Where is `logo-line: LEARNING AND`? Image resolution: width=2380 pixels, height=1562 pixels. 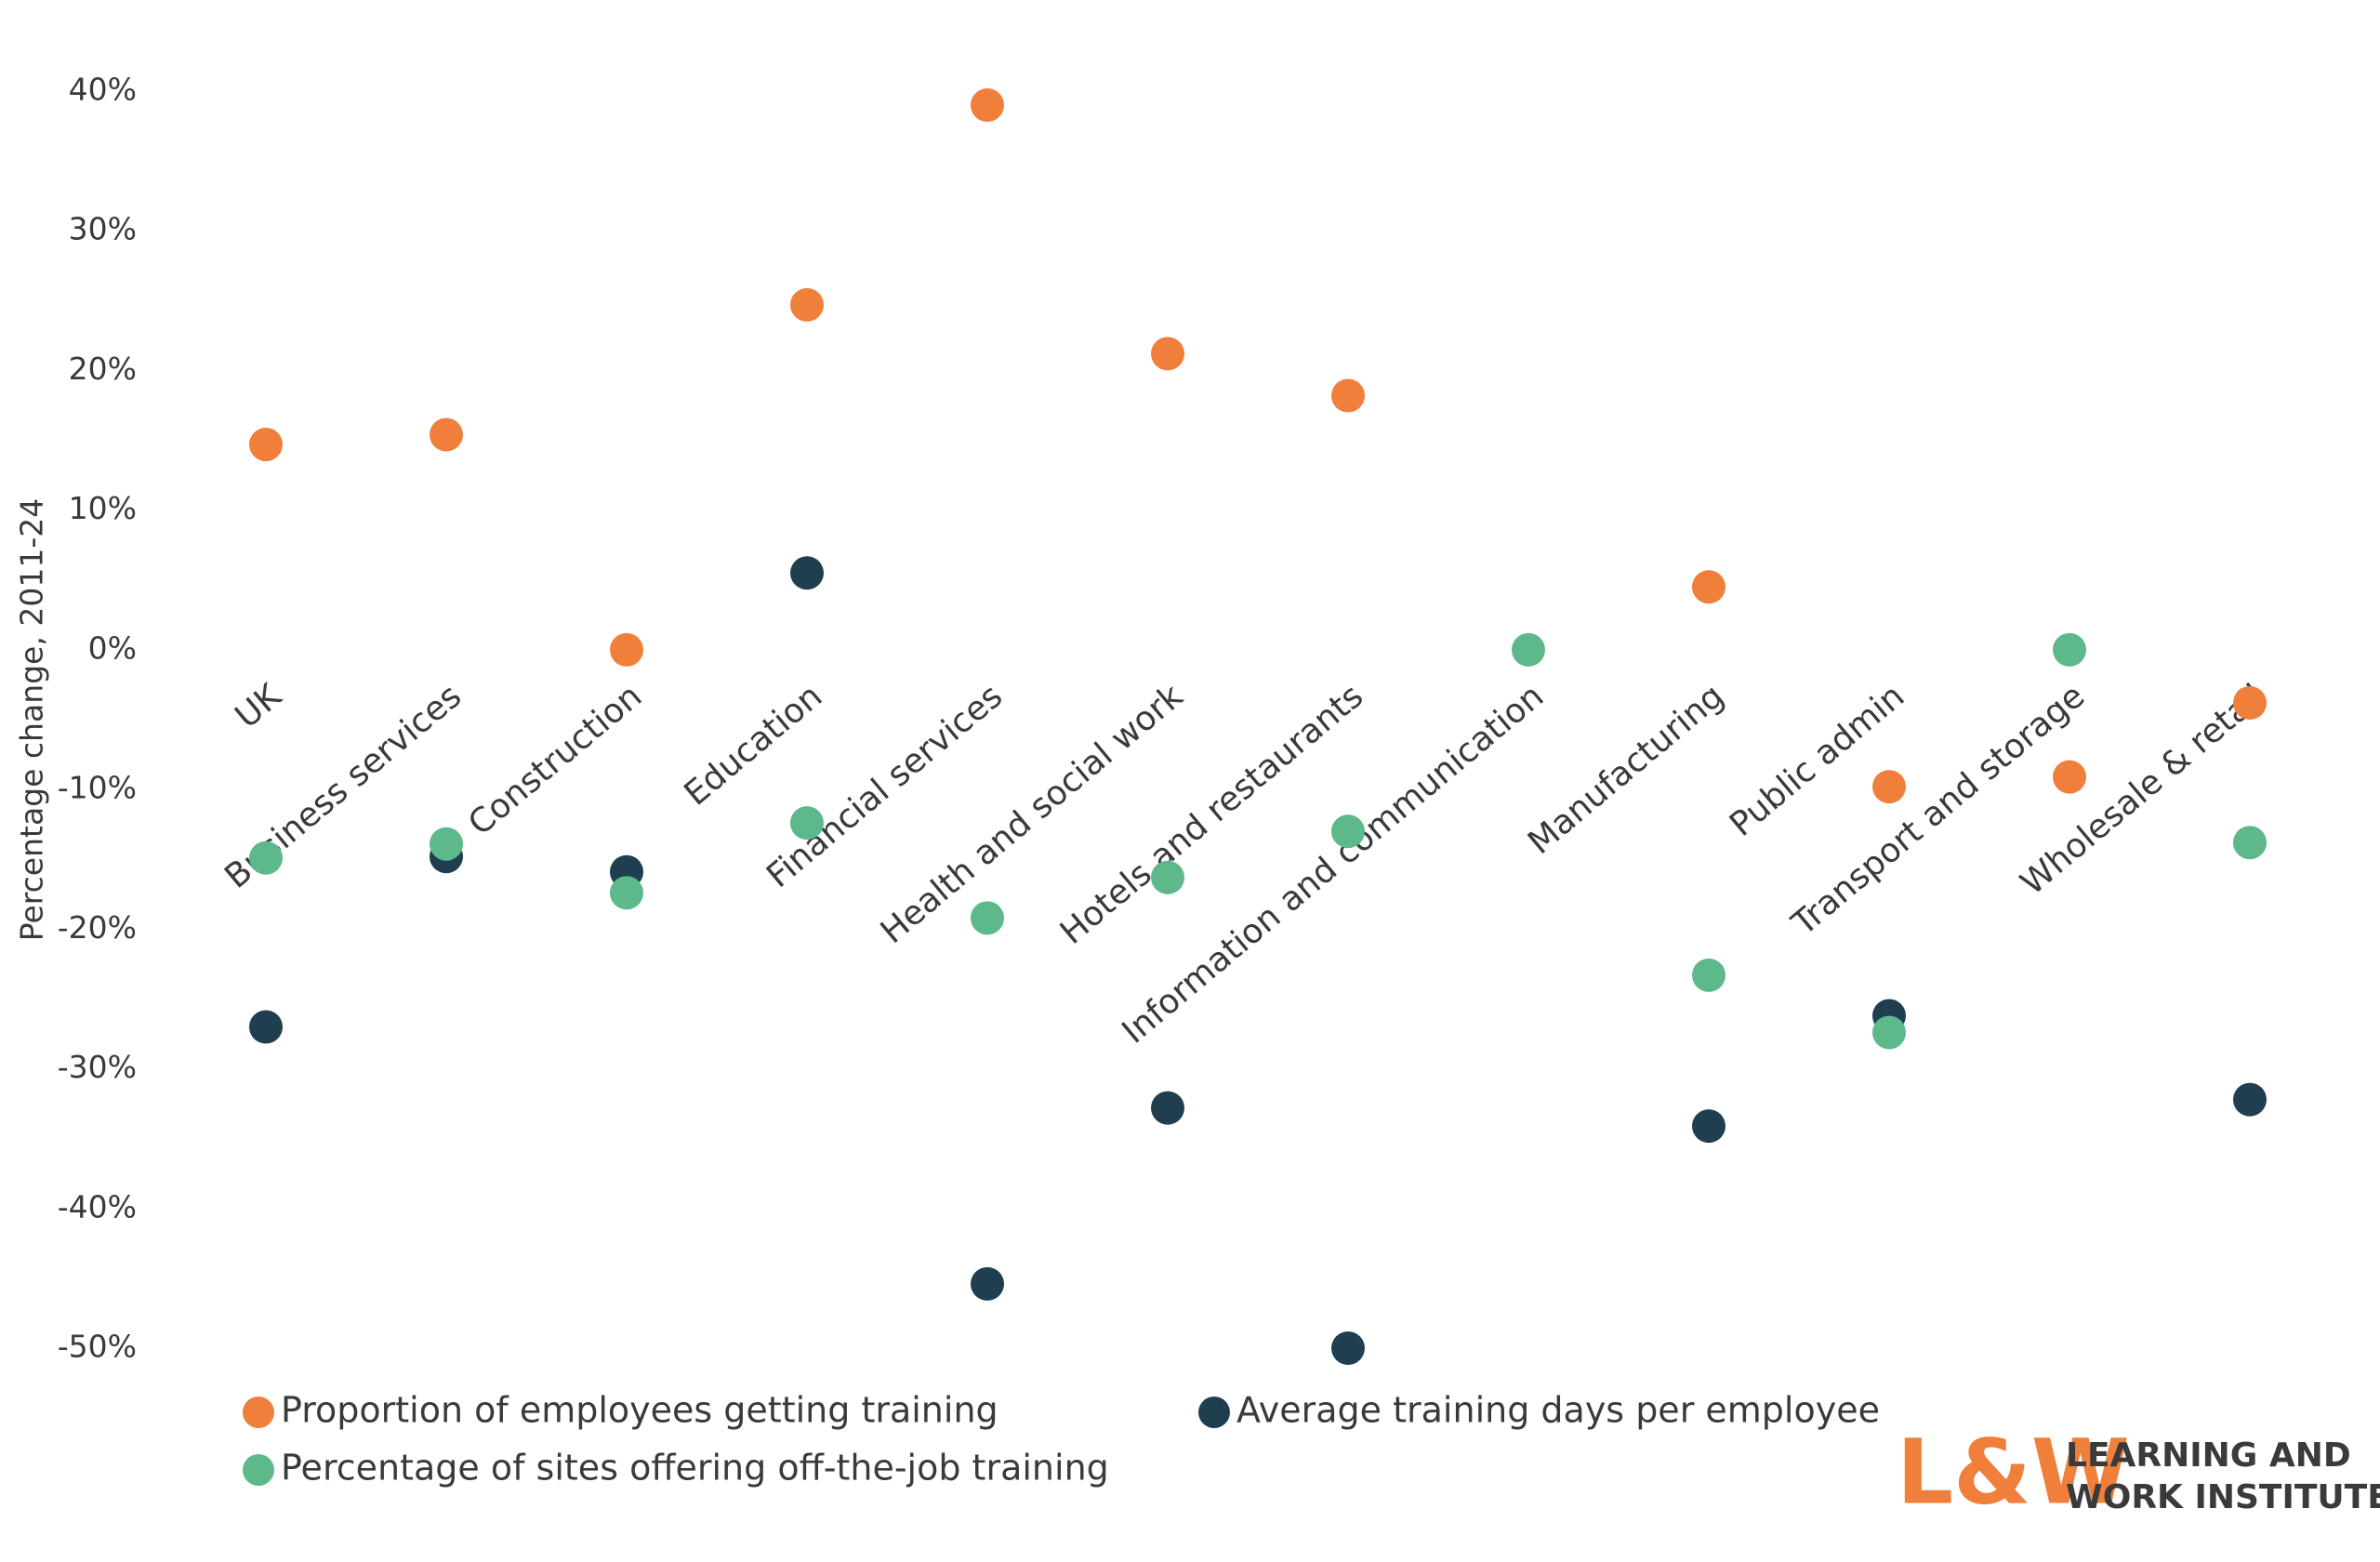
logo-line: LEARNING AND is located at coordinates (2208, 1455).